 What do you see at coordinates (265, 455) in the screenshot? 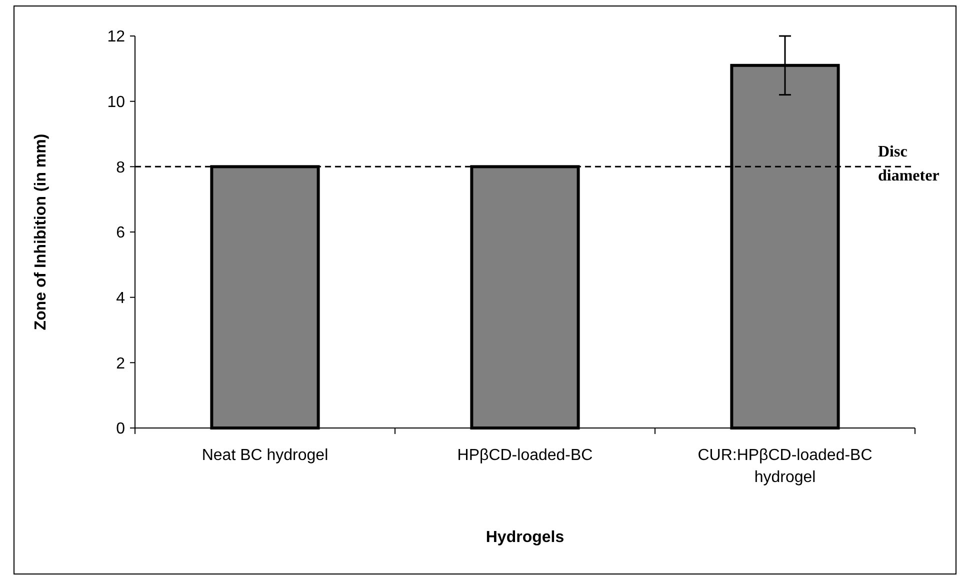
I see `x-tick-label: Neat BC hydrogel` at bounding box center [265, 455].